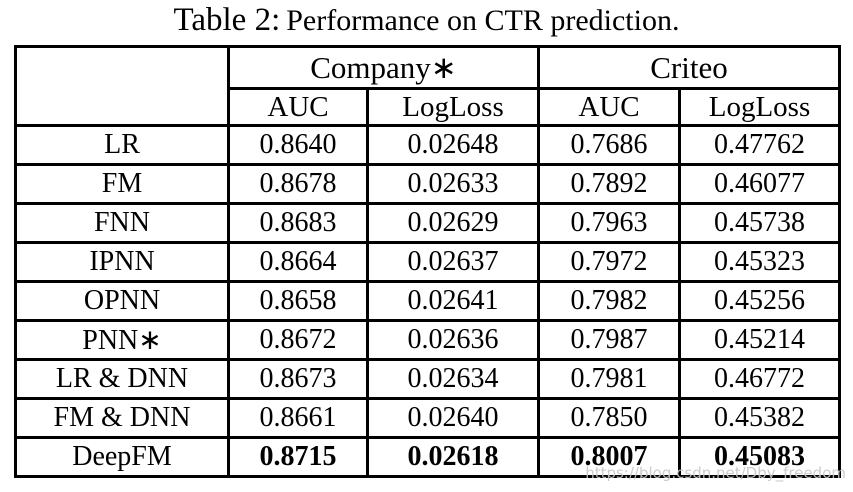 Image resolution: width=853 pixels, height=492 pixels. Describe the element at coordinates (759, 340) in the screenshot. I see `value-cell: 0.45214` at that location.